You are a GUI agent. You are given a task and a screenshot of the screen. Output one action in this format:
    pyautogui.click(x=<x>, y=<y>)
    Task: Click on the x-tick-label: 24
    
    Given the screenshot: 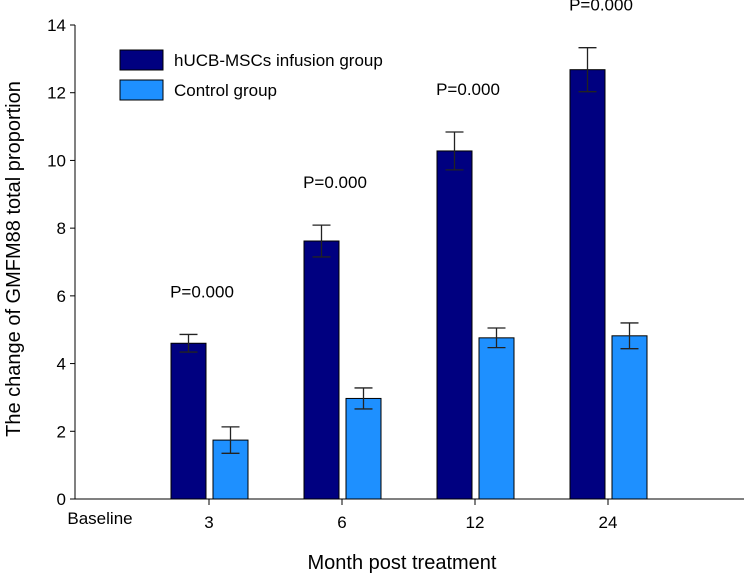 What is the action you would take?
    pyautogui.click(x=608, y=522)
    